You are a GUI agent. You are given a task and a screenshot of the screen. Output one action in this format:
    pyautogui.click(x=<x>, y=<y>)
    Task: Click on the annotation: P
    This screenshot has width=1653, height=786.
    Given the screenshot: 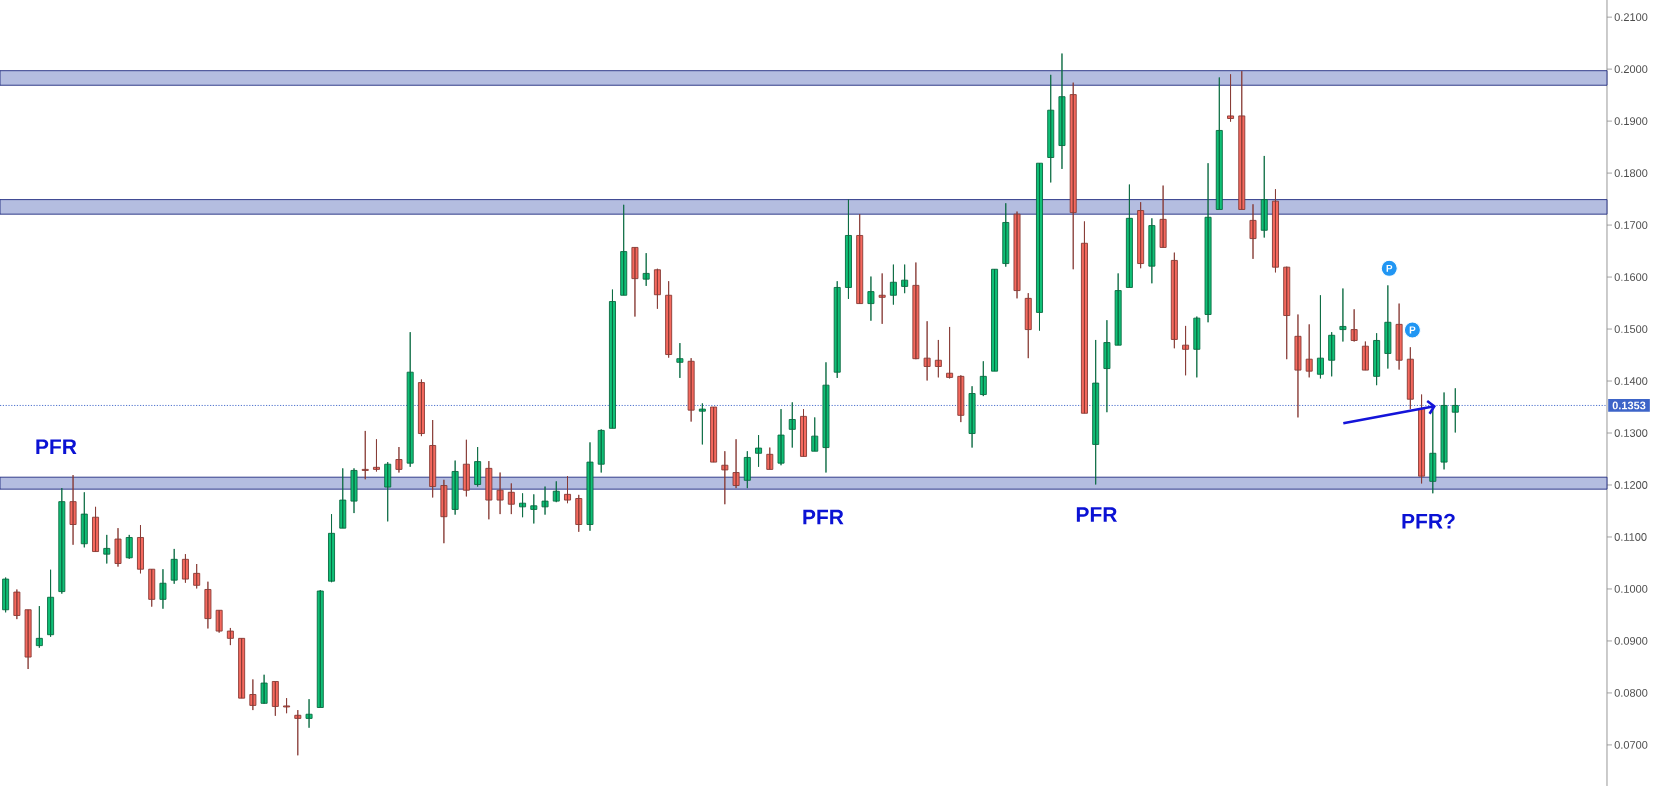 What is the action you would take?
    pyautogui.click(x=1412, y=330)
    